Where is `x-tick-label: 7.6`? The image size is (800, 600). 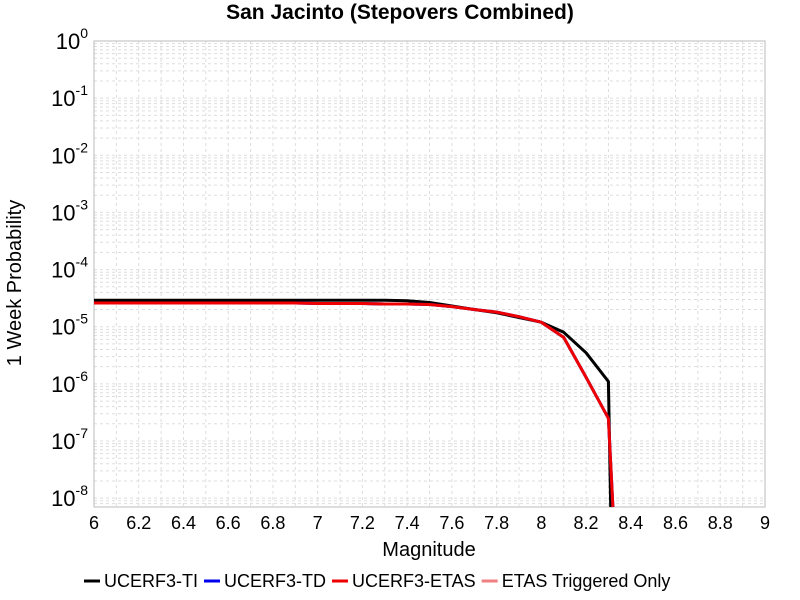 x-tick-label: 7.6 is located at coordinates (451, 523).